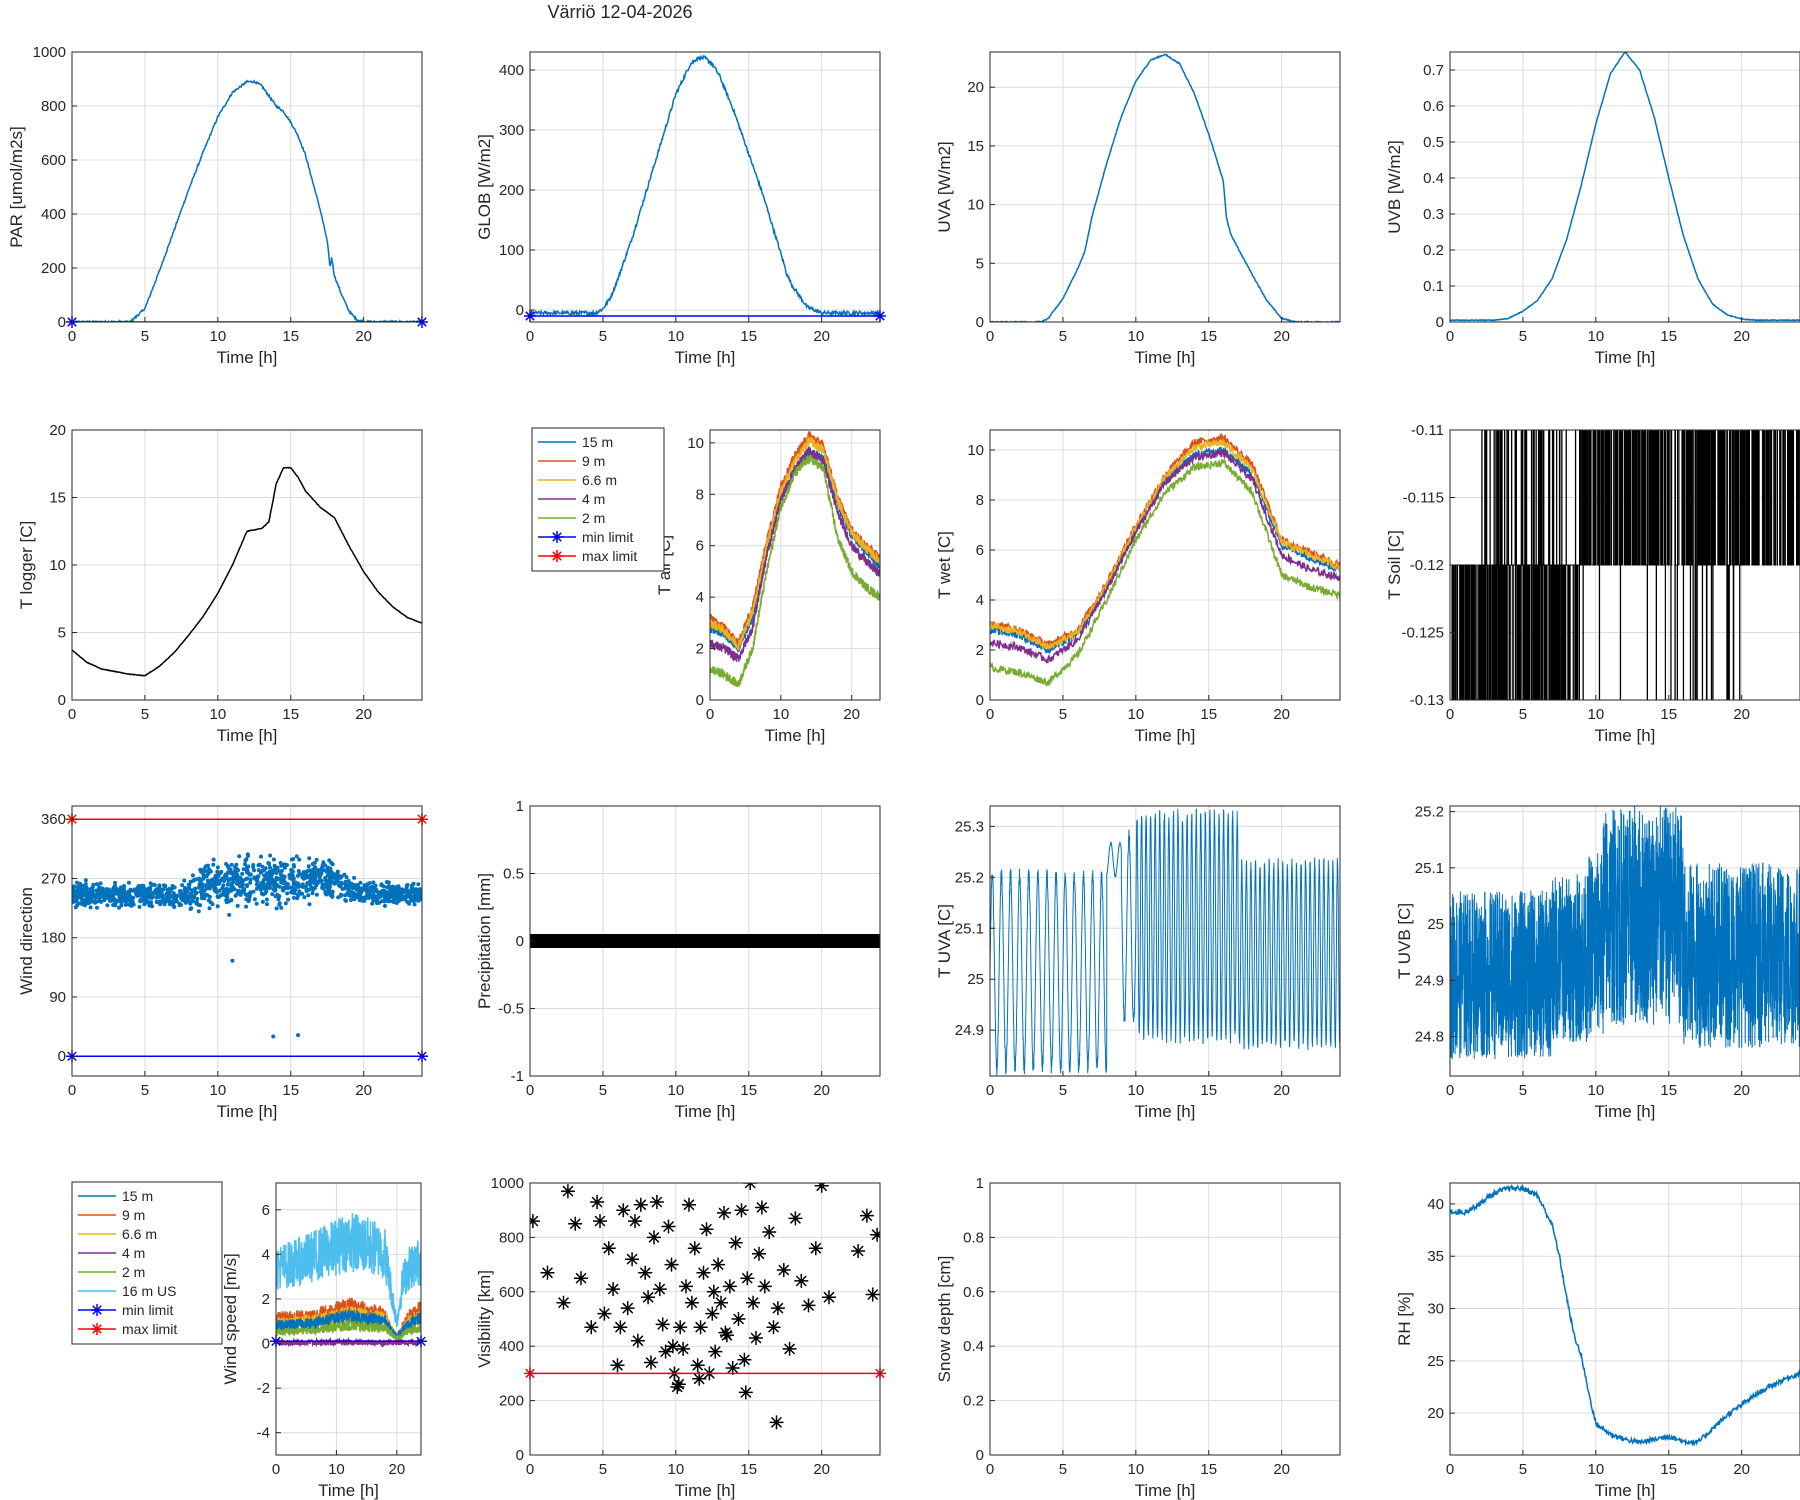  What do you see at coordinates (220, 583) in the screenshot?
I see `chart-tlogger: 0 5 10 15 20 0 5 10 15 20 Time [h] T logger [C]` at bounding box center [220, 583].